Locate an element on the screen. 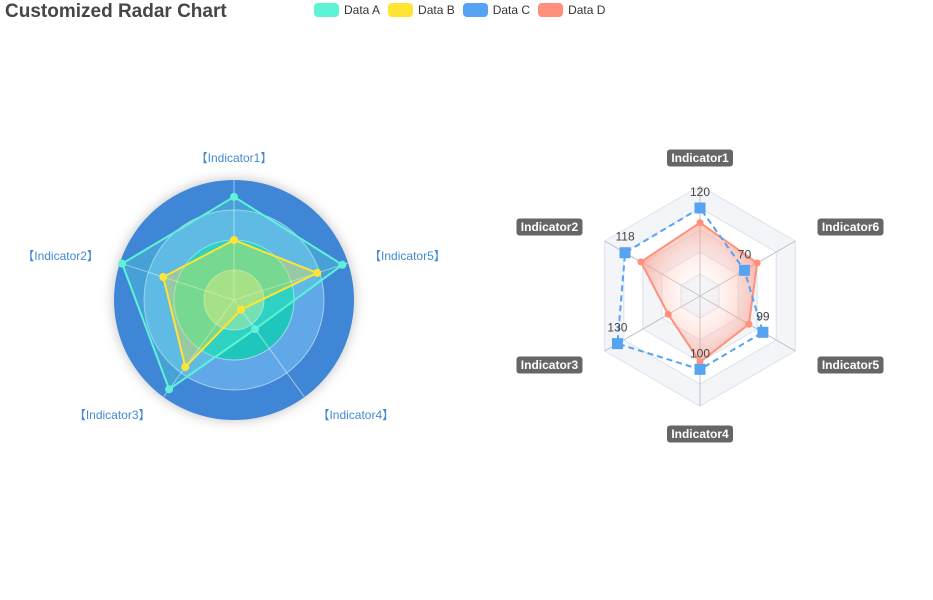 This screenshot has height=600, width=933. indicator-label: 【Indicator4】 is located at coordinates (355, 415).